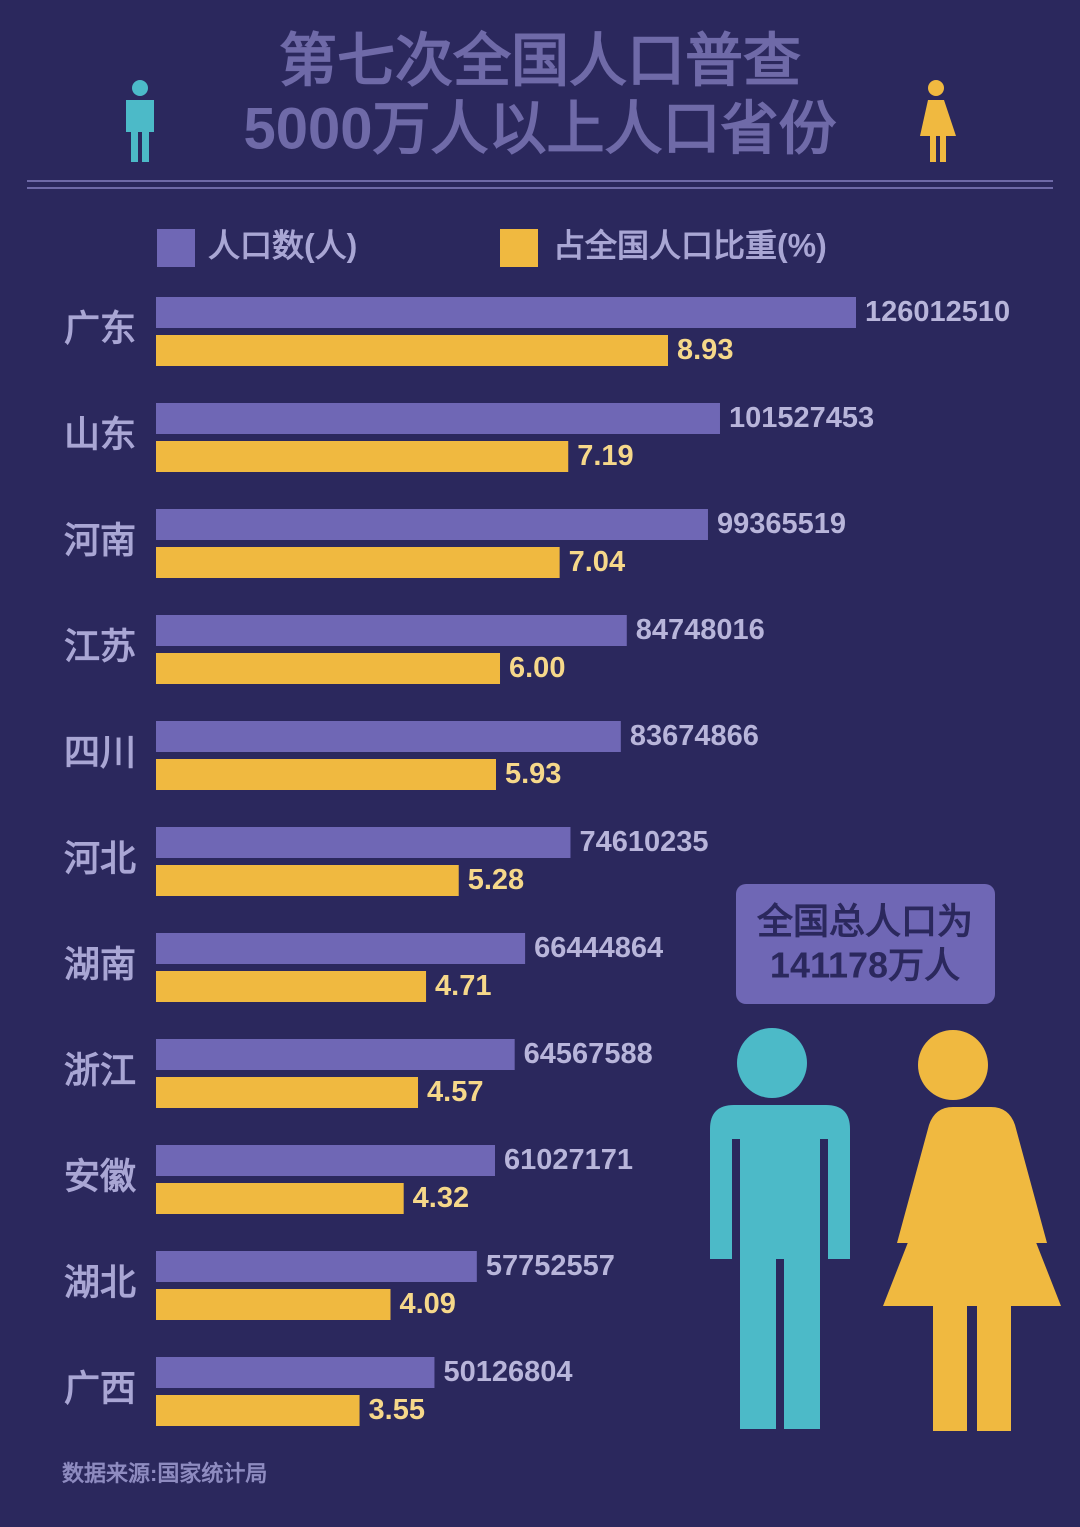 The width and height of the screenshot is (1080, 1527). I want to click on note-text: 141178万人, so click(865, 965).